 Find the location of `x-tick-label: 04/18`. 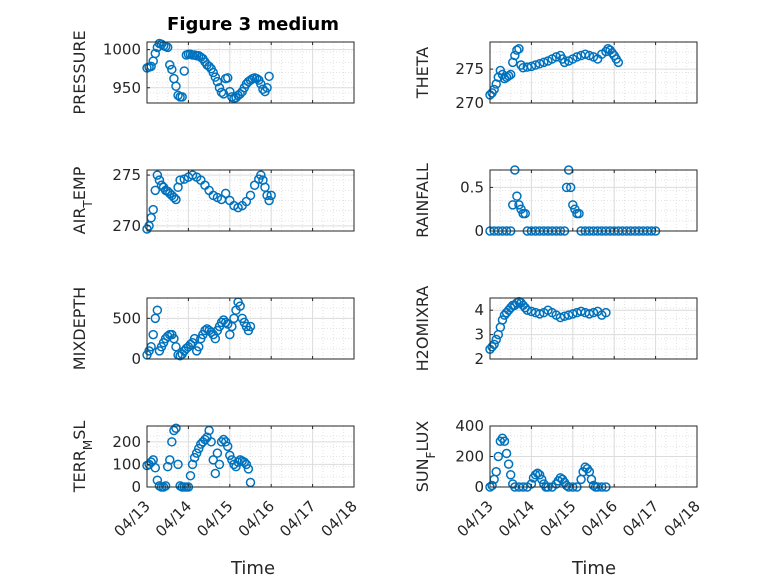

x-tick-label: 04/18 is located at coordinates (682, 518).